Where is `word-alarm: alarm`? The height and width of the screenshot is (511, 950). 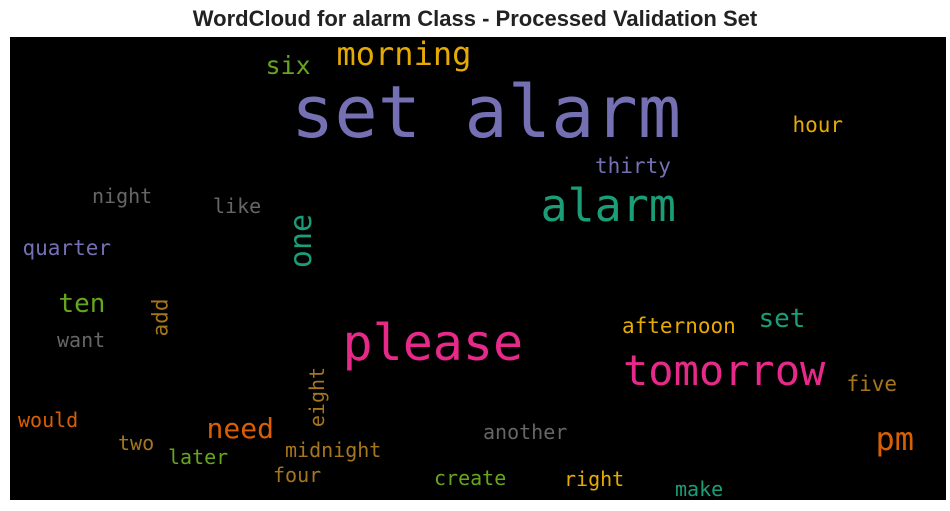 word-alarm: alarm is located at coordinates (608, 205).